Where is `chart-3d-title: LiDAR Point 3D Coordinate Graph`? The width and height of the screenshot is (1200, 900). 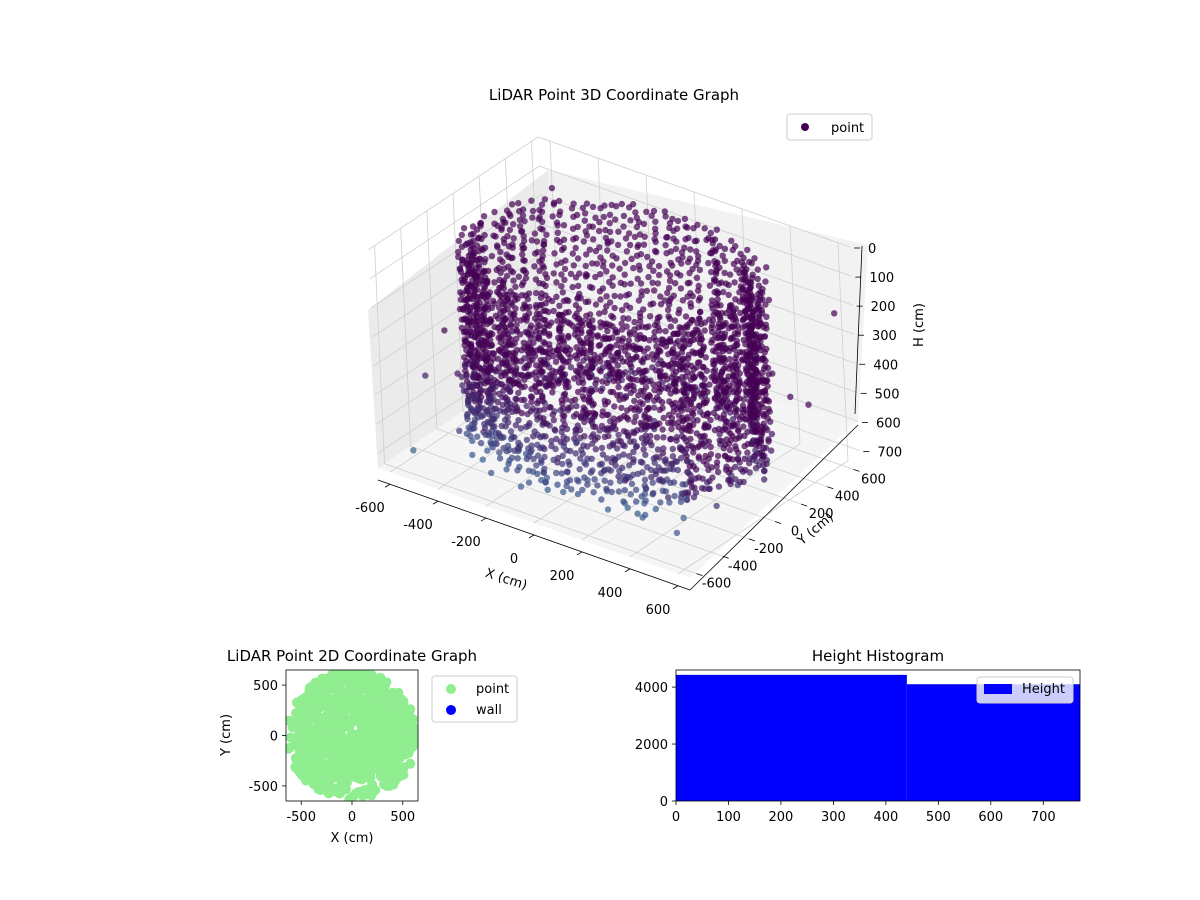 chart-3d-title: LiDAR Point 3D Coordinate Graph is located at coordinates (614, 95).